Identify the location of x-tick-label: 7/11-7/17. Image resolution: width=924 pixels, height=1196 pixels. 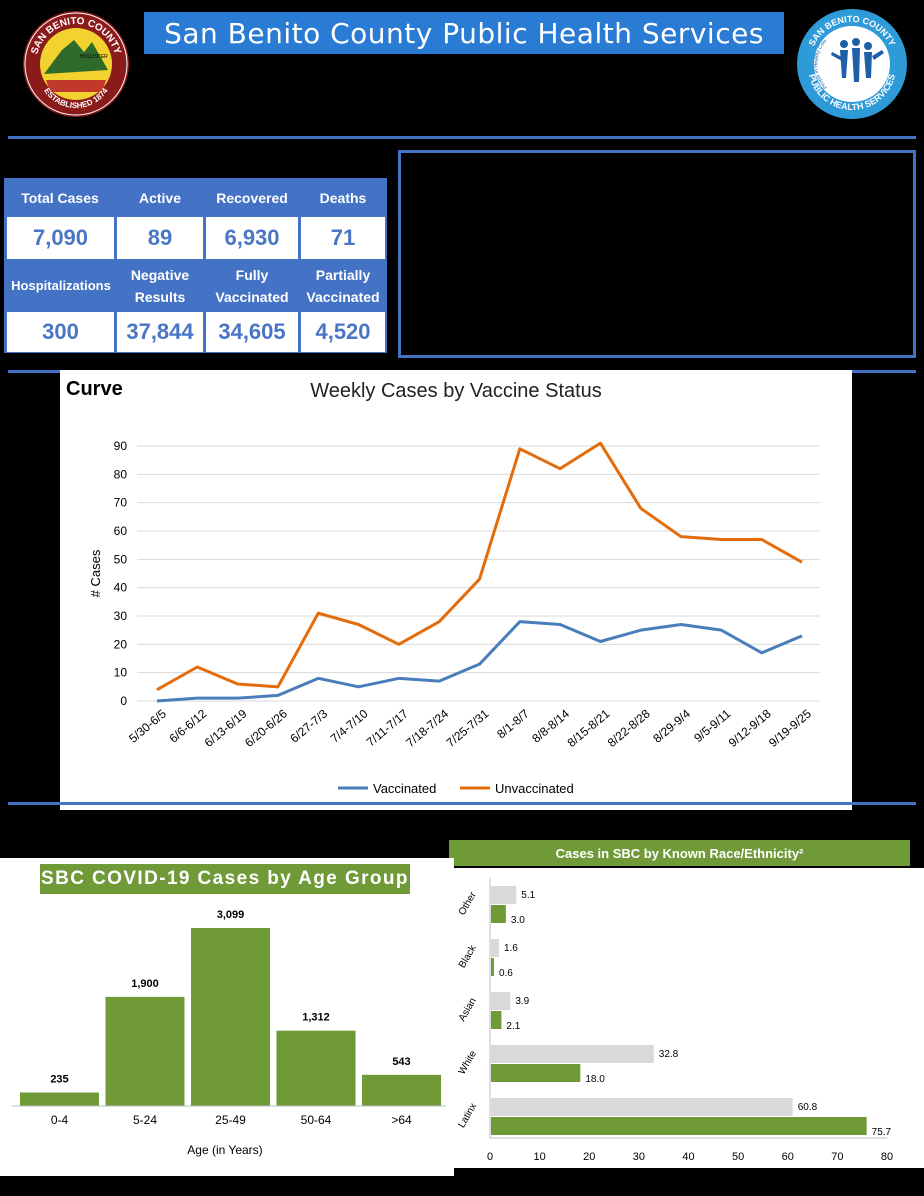
(387, 727).